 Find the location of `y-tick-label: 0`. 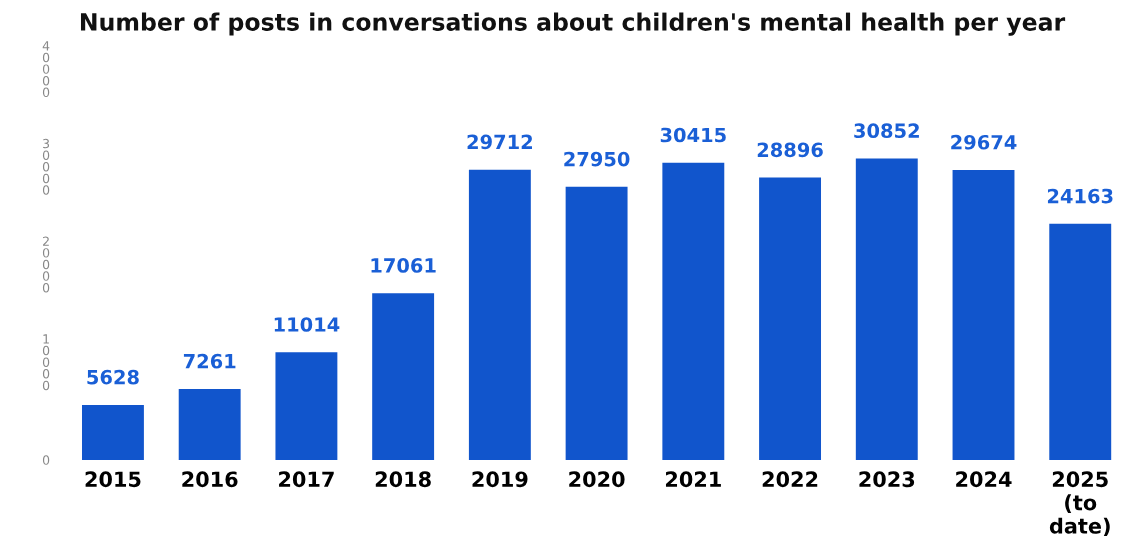

y-tick-label: 0 is located at coordinates (46, 460).